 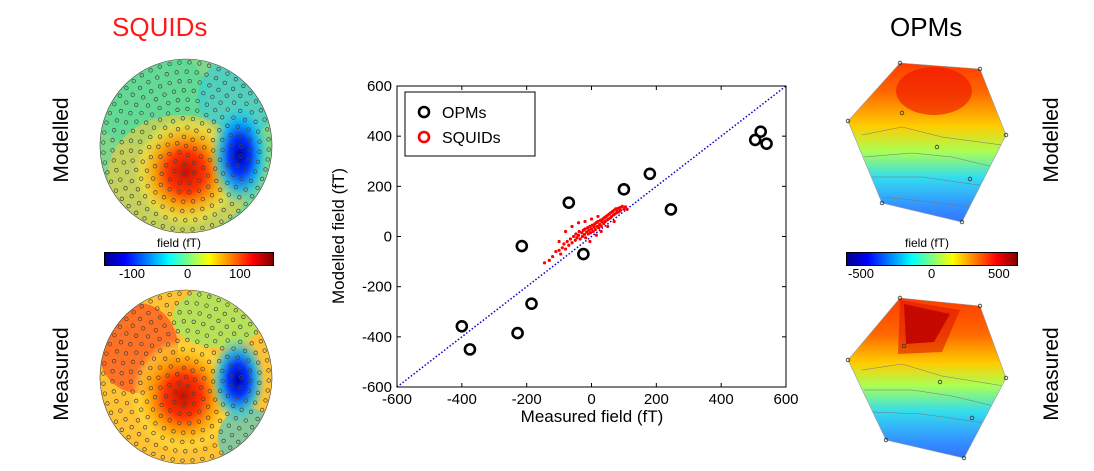 I want to click on legend-opms-marker, so click(x=424, y=112).